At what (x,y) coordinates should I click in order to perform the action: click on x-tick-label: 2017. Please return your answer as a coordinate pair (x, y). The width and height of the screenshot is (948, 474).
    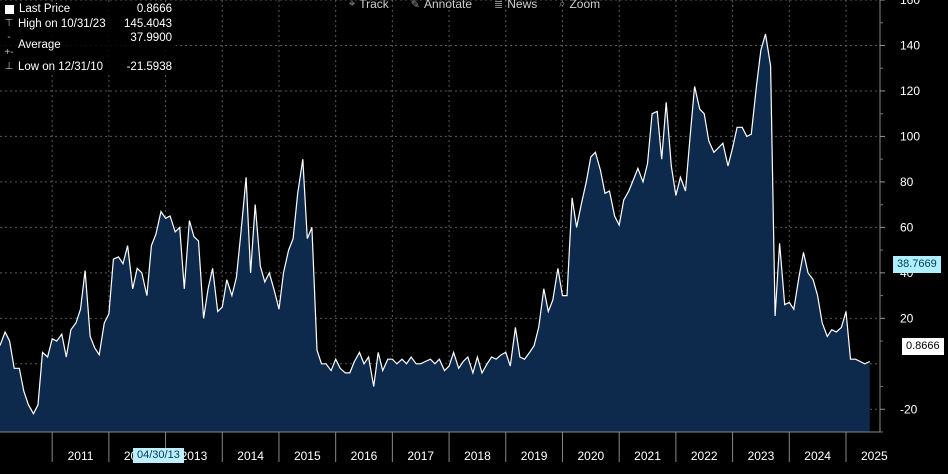
    Looking at the image, I should click on (420, 456).